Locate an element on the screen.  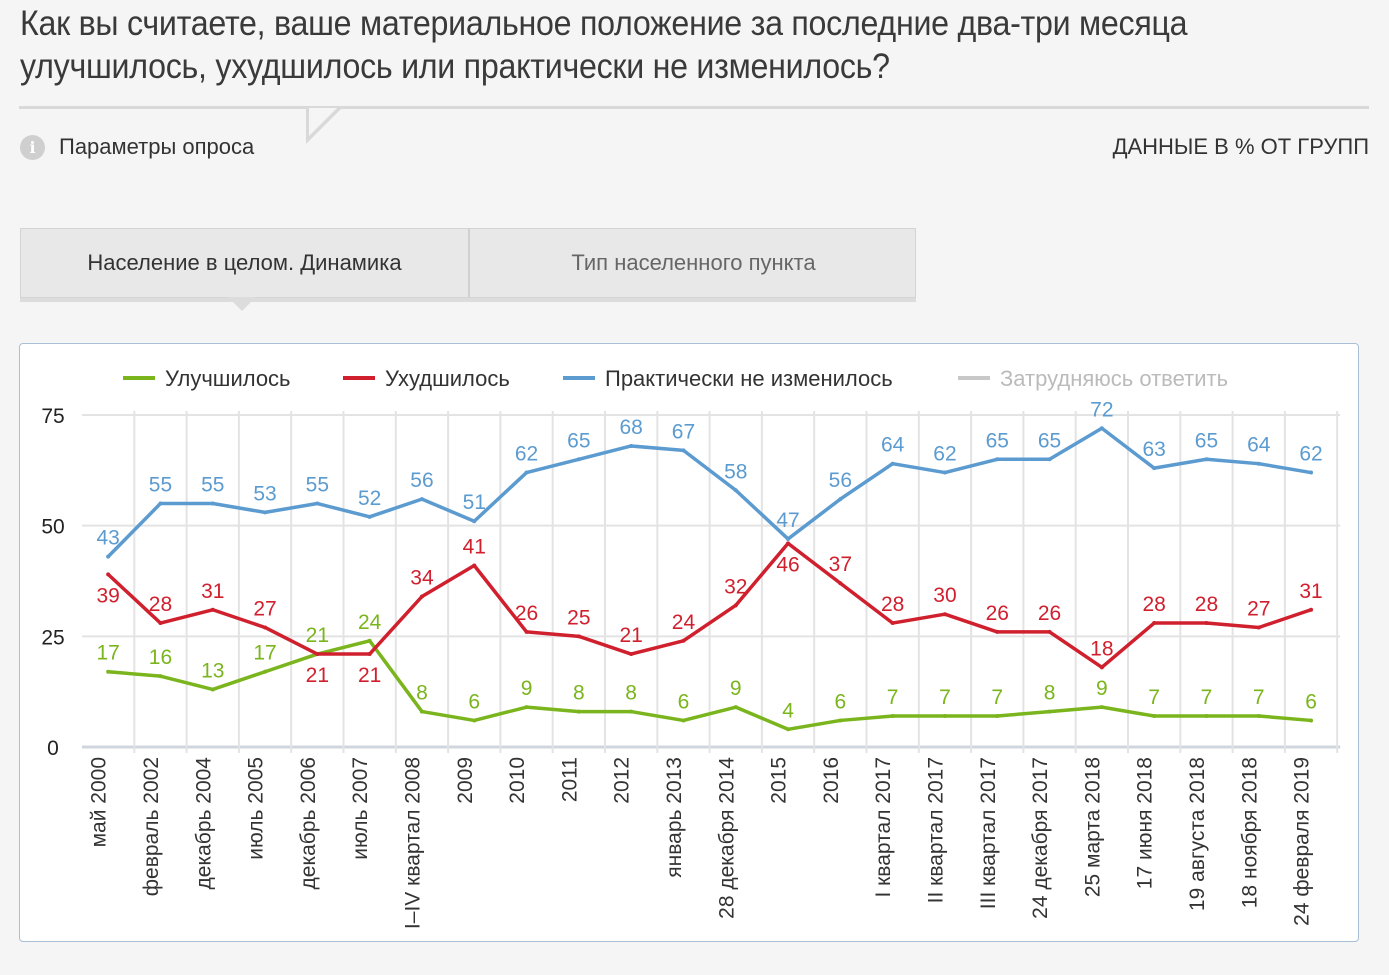
survey-params-link: i Параметры опроса is located at coordinates (137, 147).